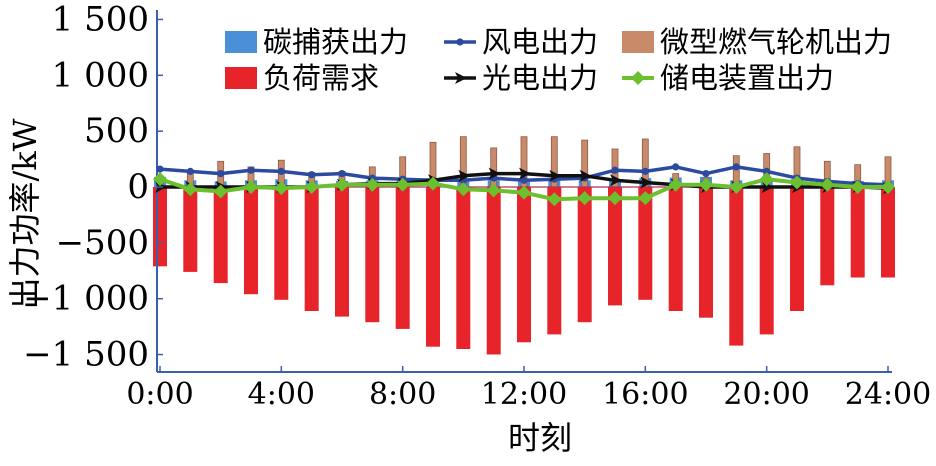  I want to click on point-储电装置出力-18, so click(706, 184).